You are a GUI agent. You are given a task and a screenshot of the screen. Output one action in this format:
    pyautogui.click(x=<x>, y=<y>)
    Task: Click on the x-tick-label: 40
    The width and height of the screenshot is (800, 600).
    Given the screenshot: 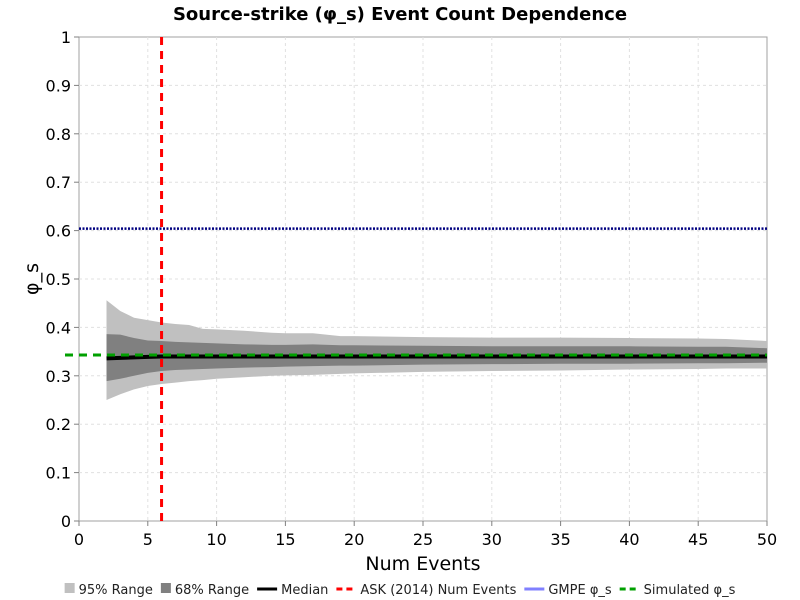 What is the action you would take?
    pyautogui.click(x=629, y=539)
    